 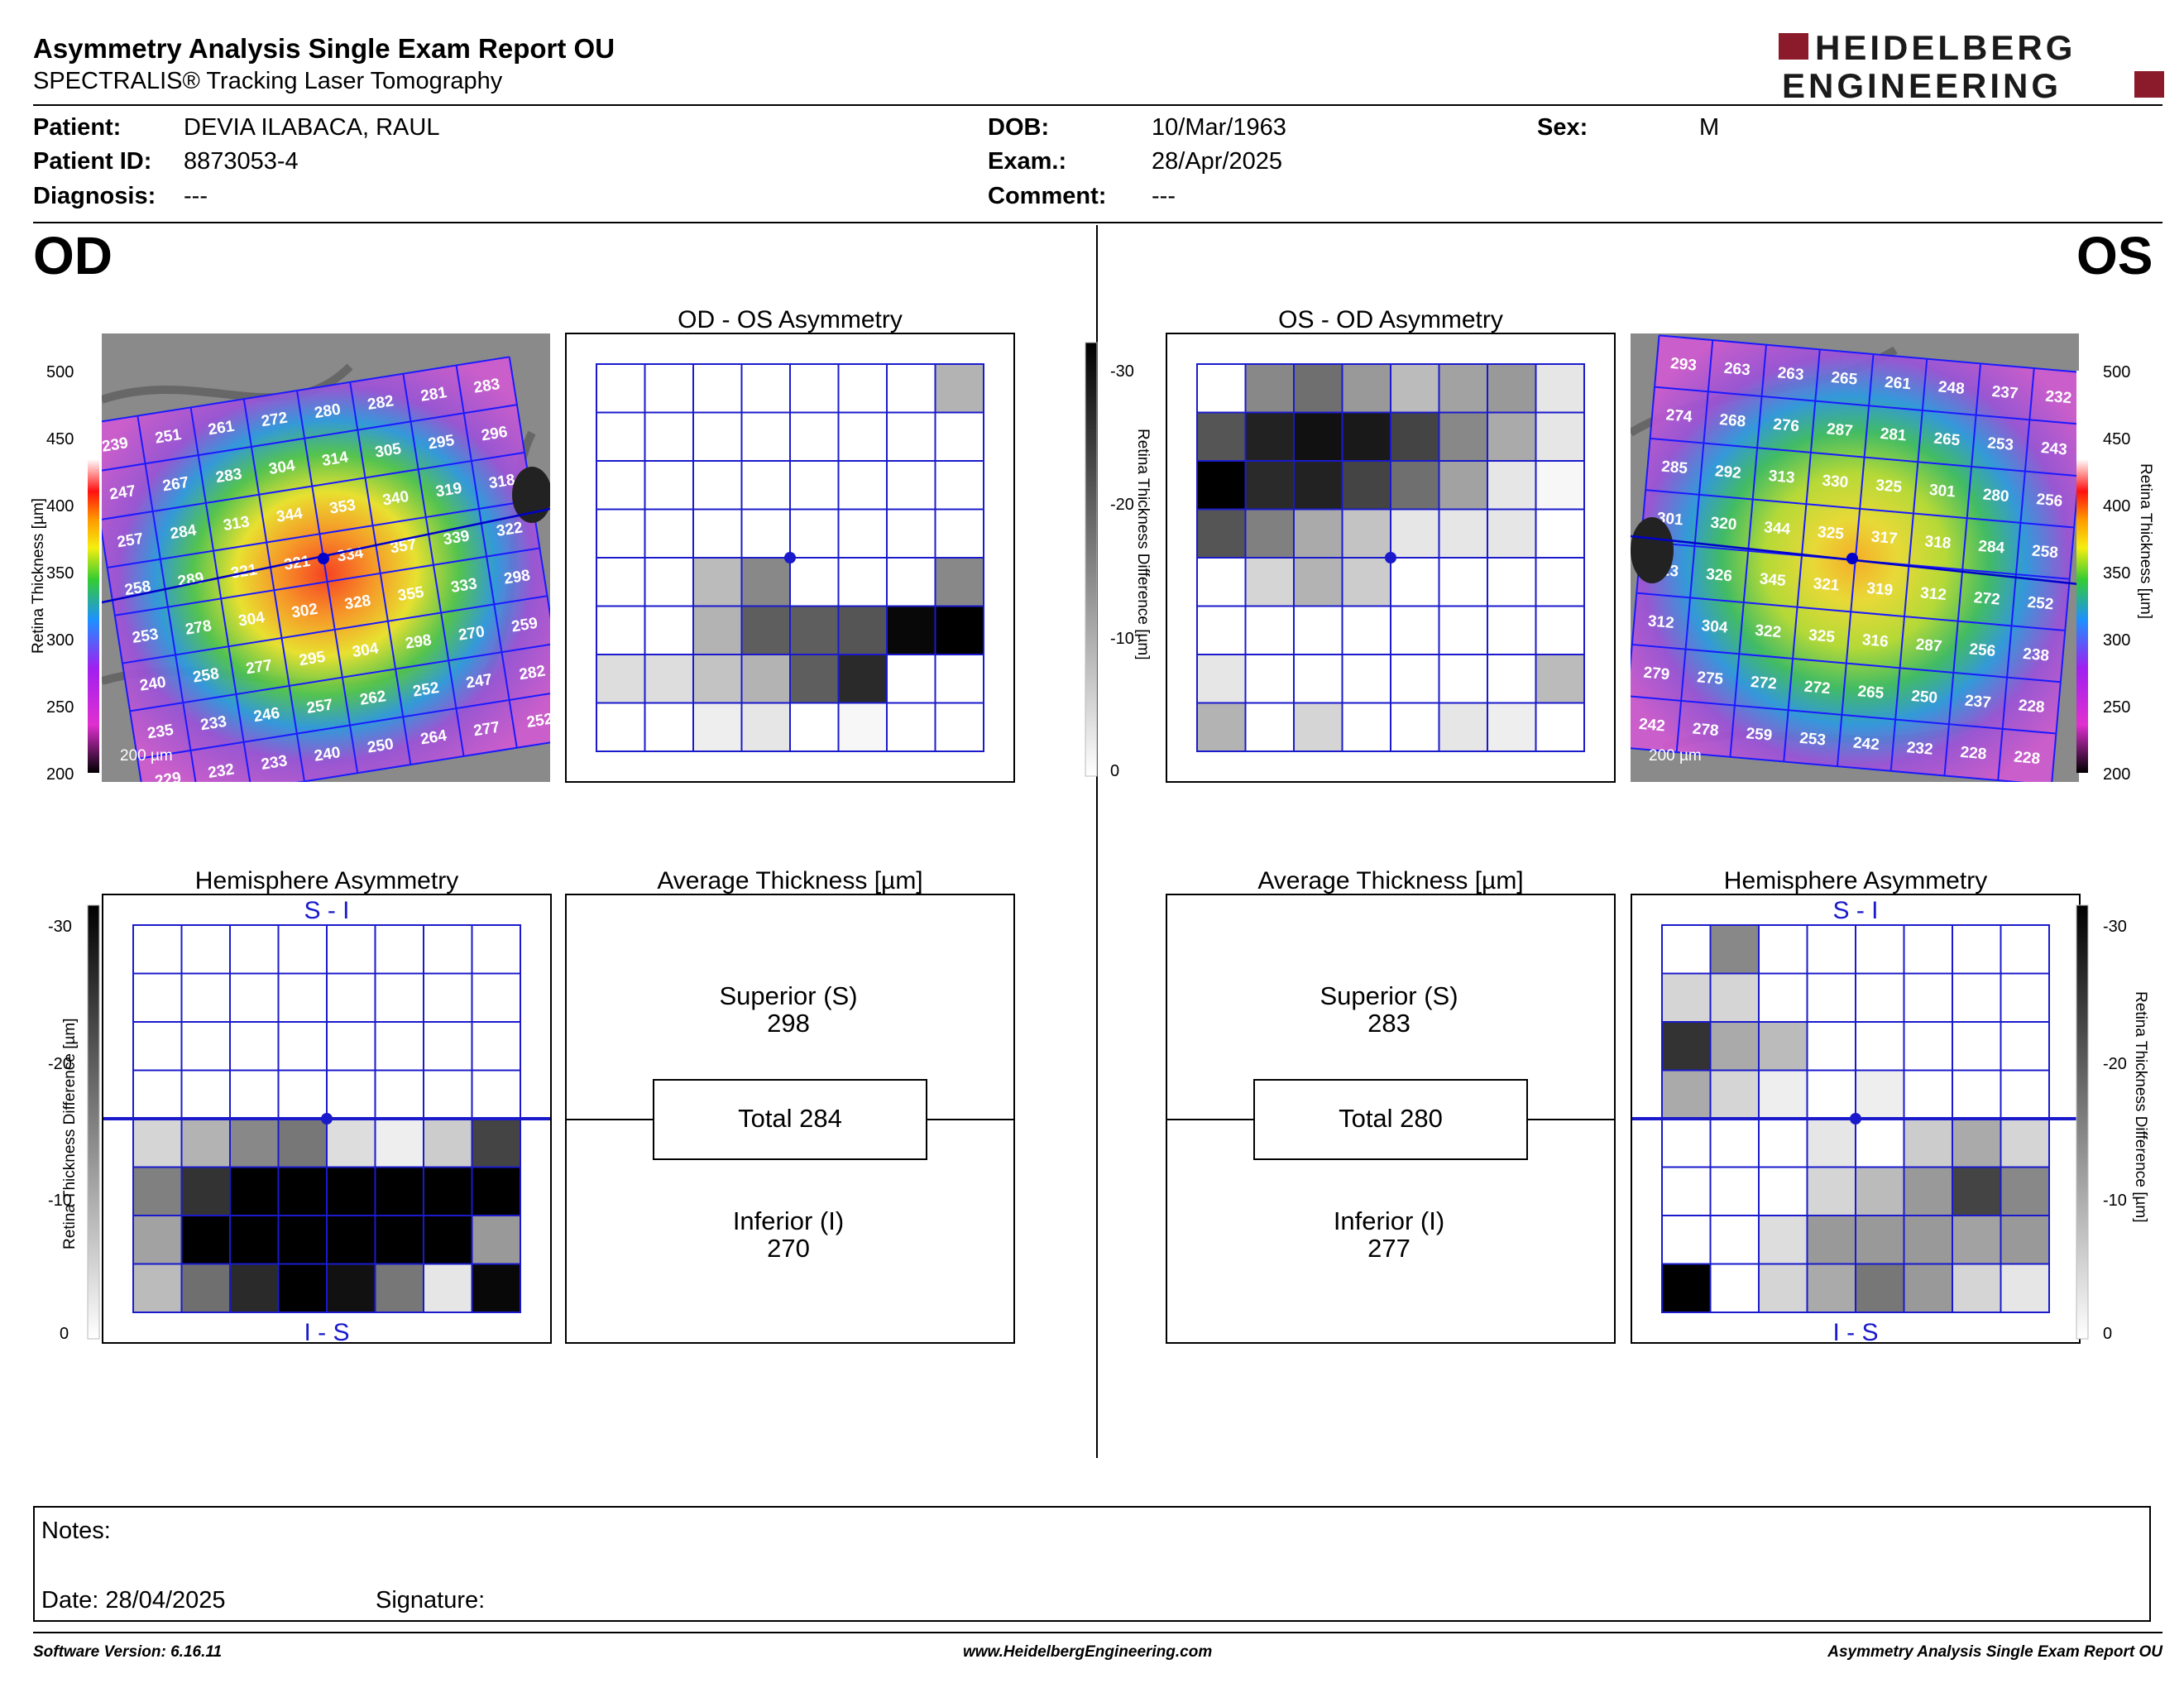 What do you see at coordinates (1097, 1632) in the screenshot?
I see `footer-divider` at bounding box center [1097, 1632].